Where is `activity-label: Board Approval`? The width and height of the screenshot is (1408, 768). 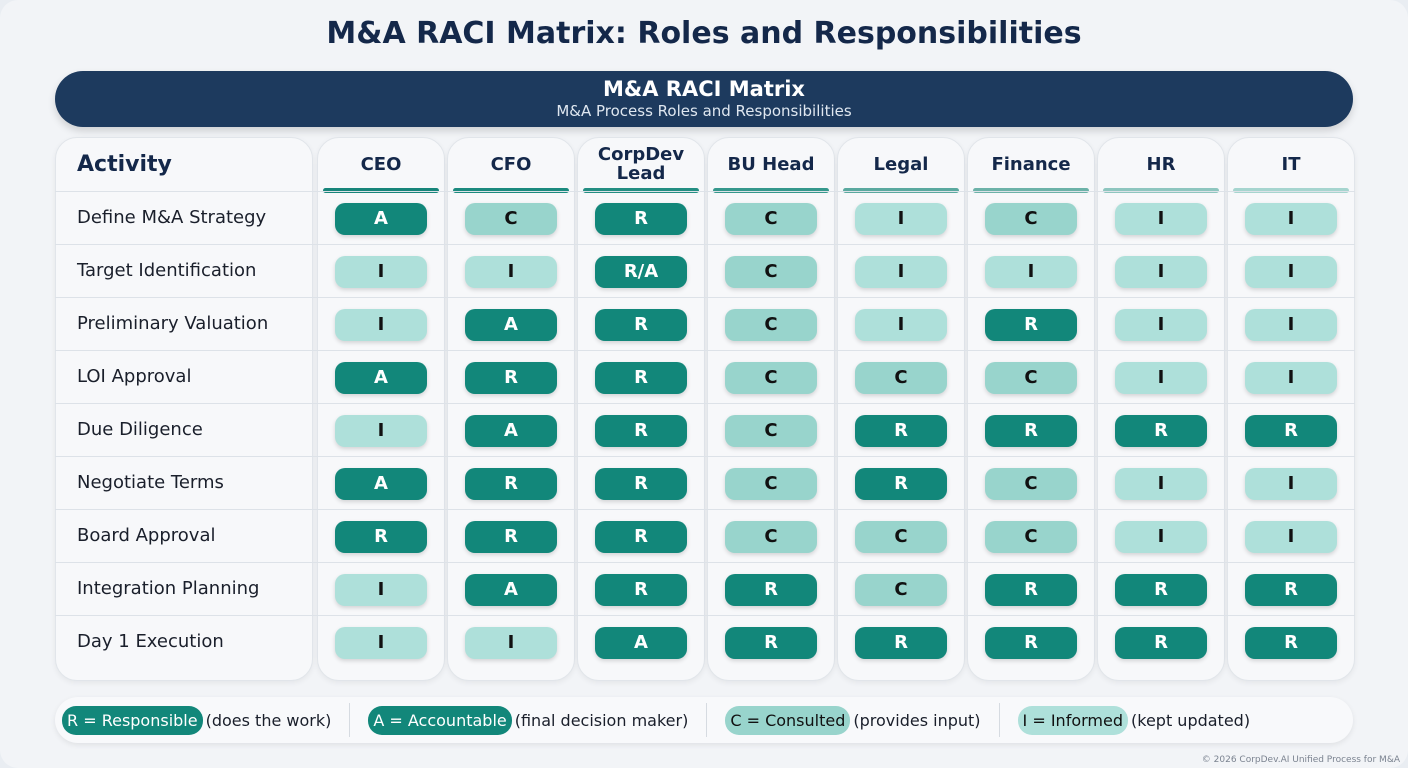 activity-label: Board Approval is located at coordinates (146, 535).